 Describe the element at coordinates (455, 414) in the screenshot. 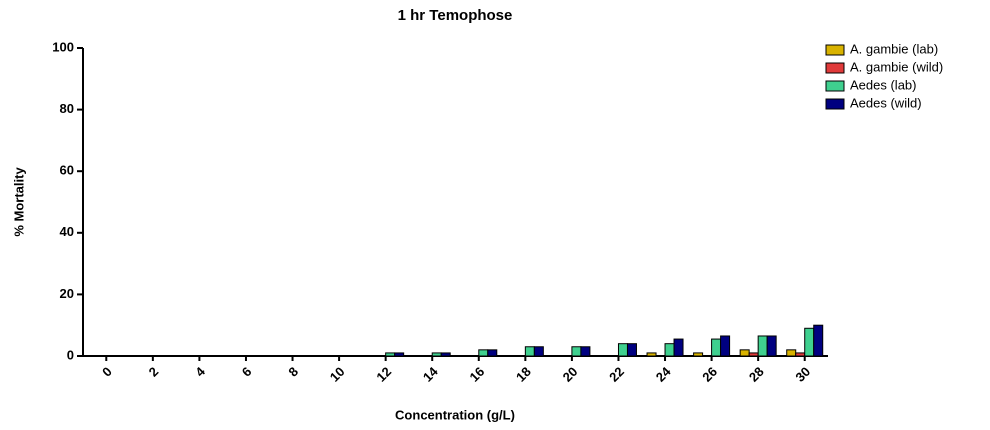

I see `x-axis-title: Concentration (g/L)` at that location.